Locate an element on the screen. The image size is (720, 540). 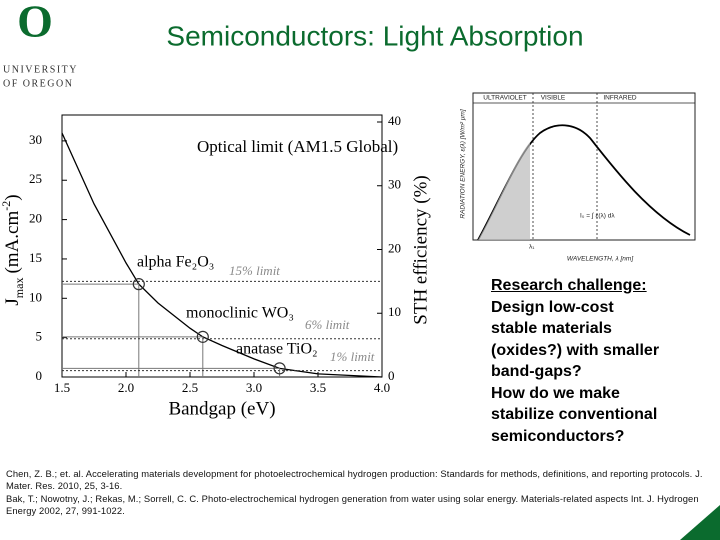
inset-shade is located at coordinates (504, 191).